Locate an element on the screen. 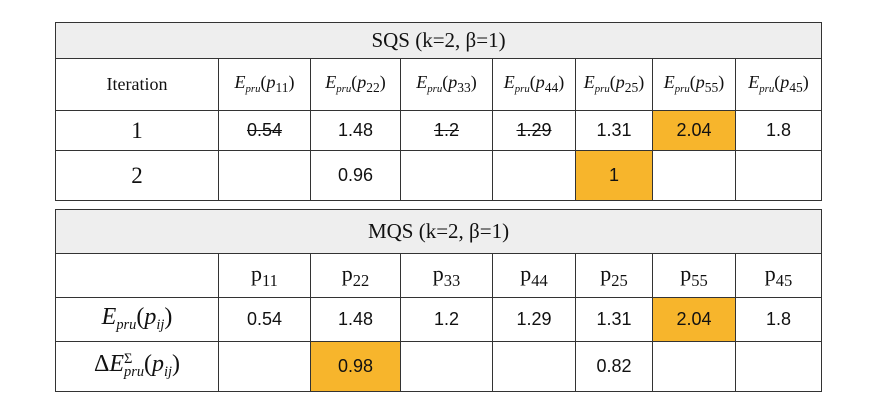 Image resolution: width=876 pixels, height=408 pixels. column-header: p55 is located at coordinates (694, 275).